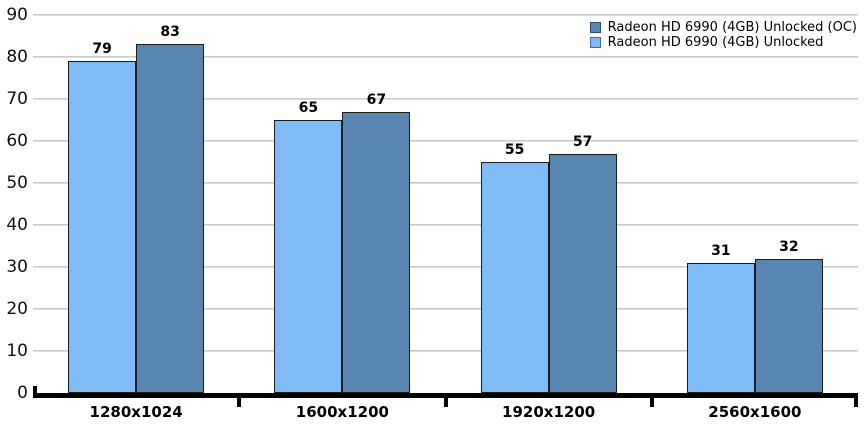 Image resolution: width=867 pixels, height=429 pixels. I want to click on y-axis-label: 90, so click(17, 15).